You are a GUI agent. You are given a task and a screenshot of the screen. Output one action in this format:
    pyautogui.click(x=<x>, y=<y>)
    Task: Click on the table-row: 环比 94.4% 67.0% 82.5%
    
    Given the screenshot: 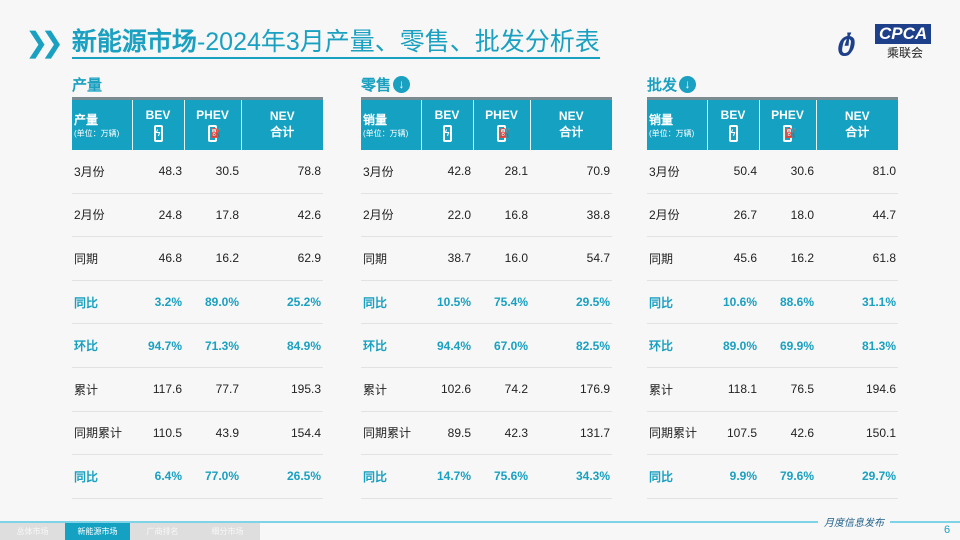 What is the action you would take?
    pyautogui.click(x=486, y=345)
    